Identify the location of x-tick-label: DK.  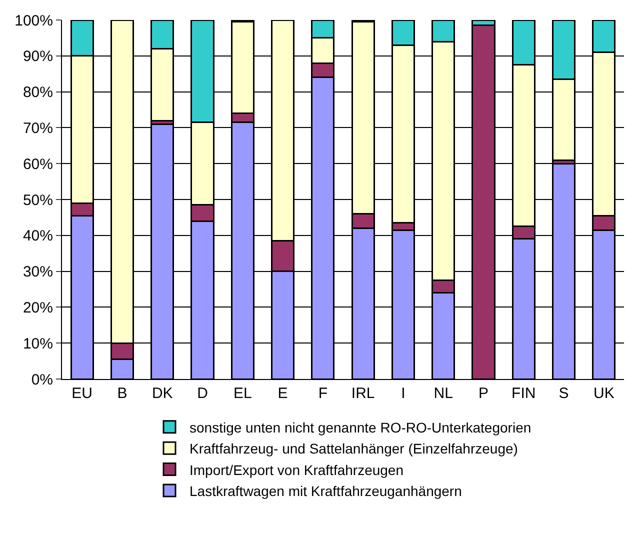
(162, 393).